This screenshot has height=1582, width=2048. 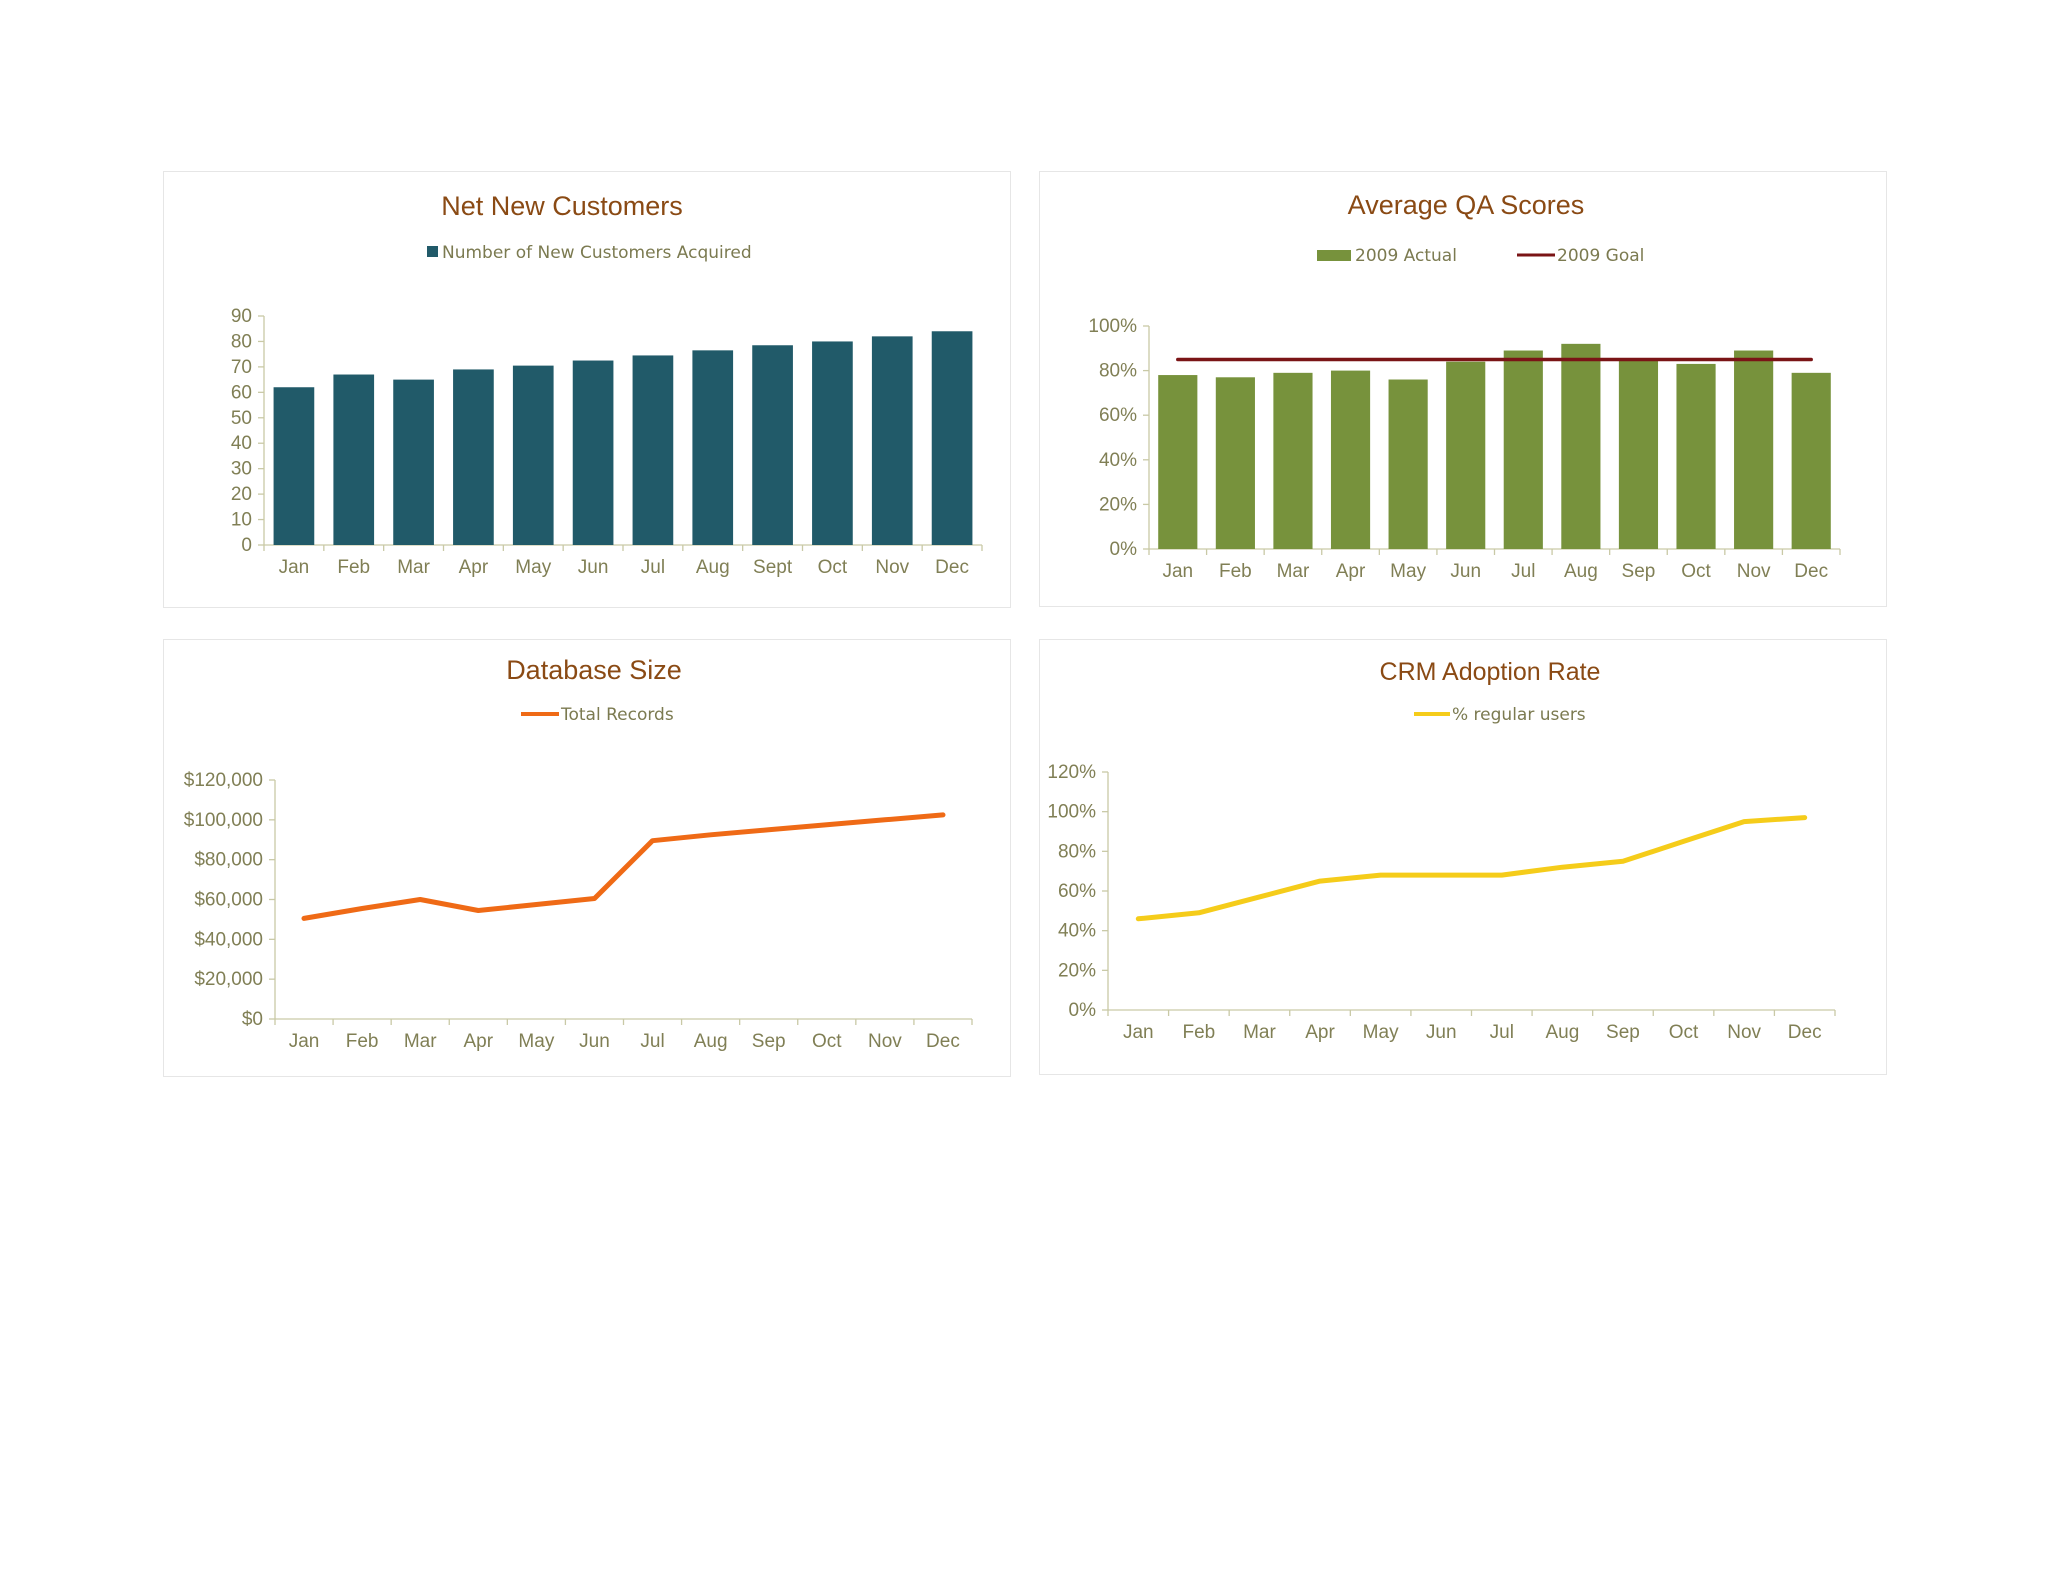 What do you see at coordinates (652, 1041) in the screenshot?
I see `records-x-tick-label: Jul` at bounding box center [652, 1041].